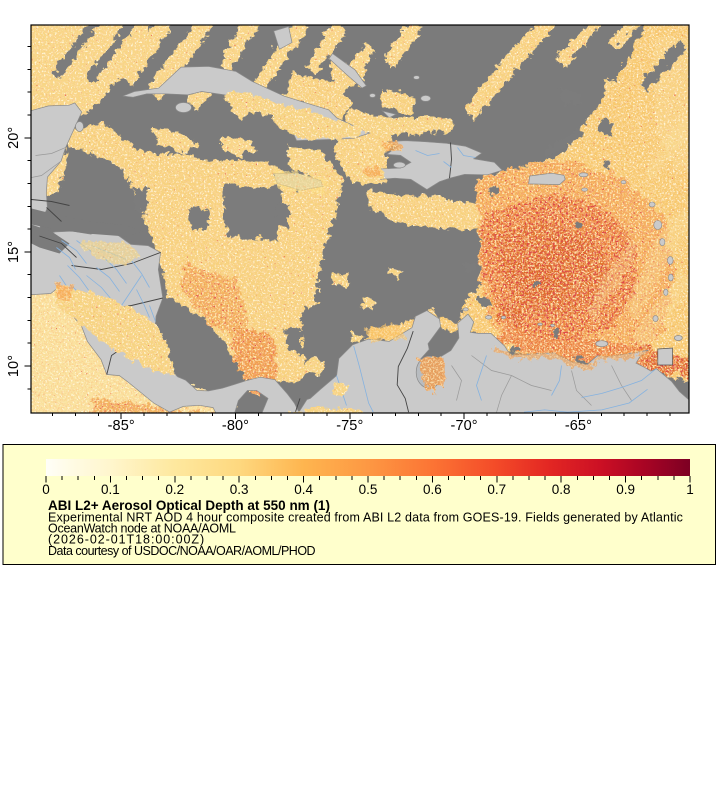 This screenshot has height=800, width=720. What do you see at coordinates (464, 426) in the screenshot?
I see `svg-text: -70°` at bounding box center [464, 426].